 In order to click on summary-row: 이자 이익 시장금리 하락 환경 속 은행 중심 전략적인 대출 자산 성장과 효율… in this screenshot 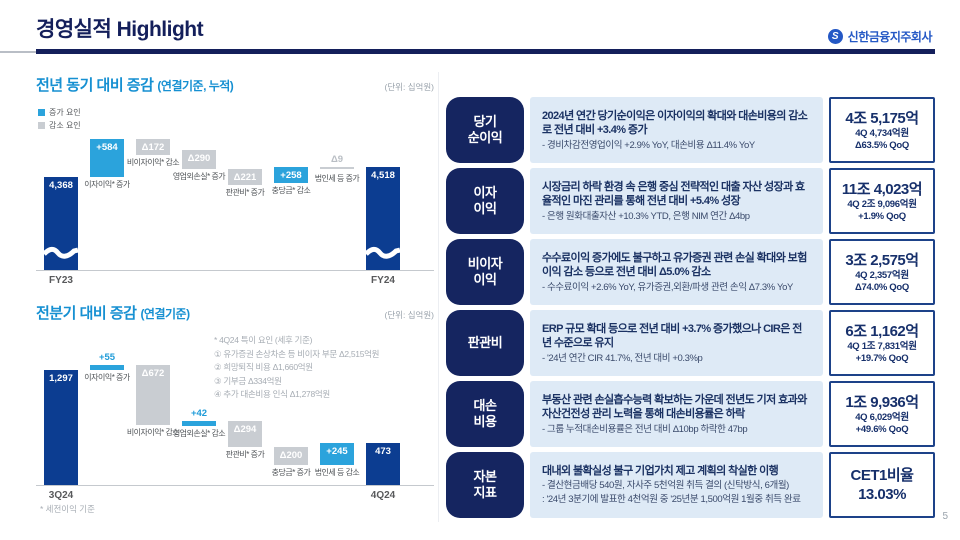, I will do `click(690, 201)`.